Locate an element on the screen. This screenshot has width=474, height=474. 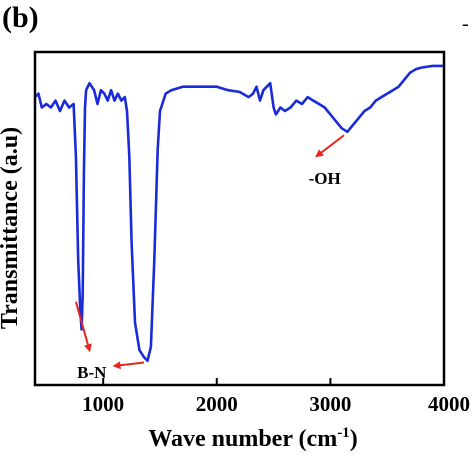
x-axis-title-main: Wave number (cm is located at coordinates (242, 439).